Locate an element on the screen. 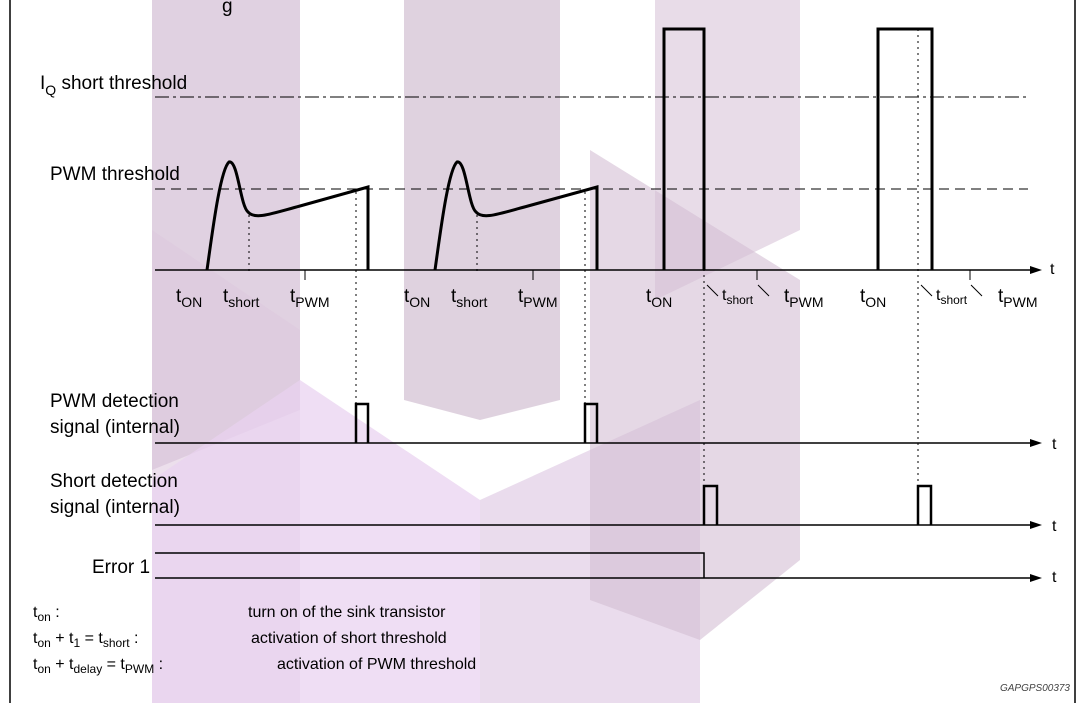 The width and height of the screenshot is (1084, 703). main-time-axis: t is located at coordinates (605, 269).